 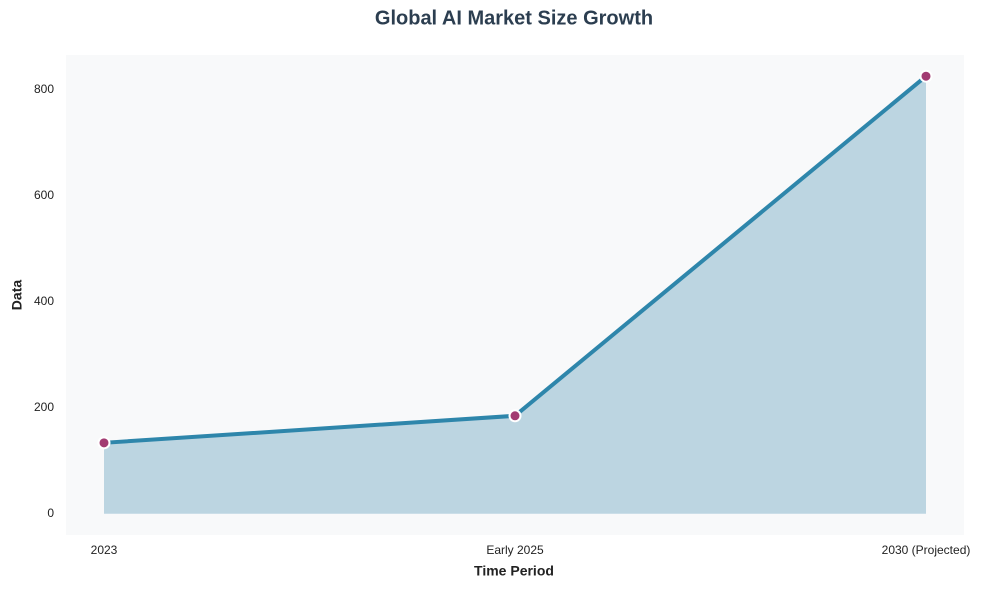 What do you see at coordinates (514, 571) in the screenshot?
I see `x-axis-label: Time Period` at bounding box center [514, 571].